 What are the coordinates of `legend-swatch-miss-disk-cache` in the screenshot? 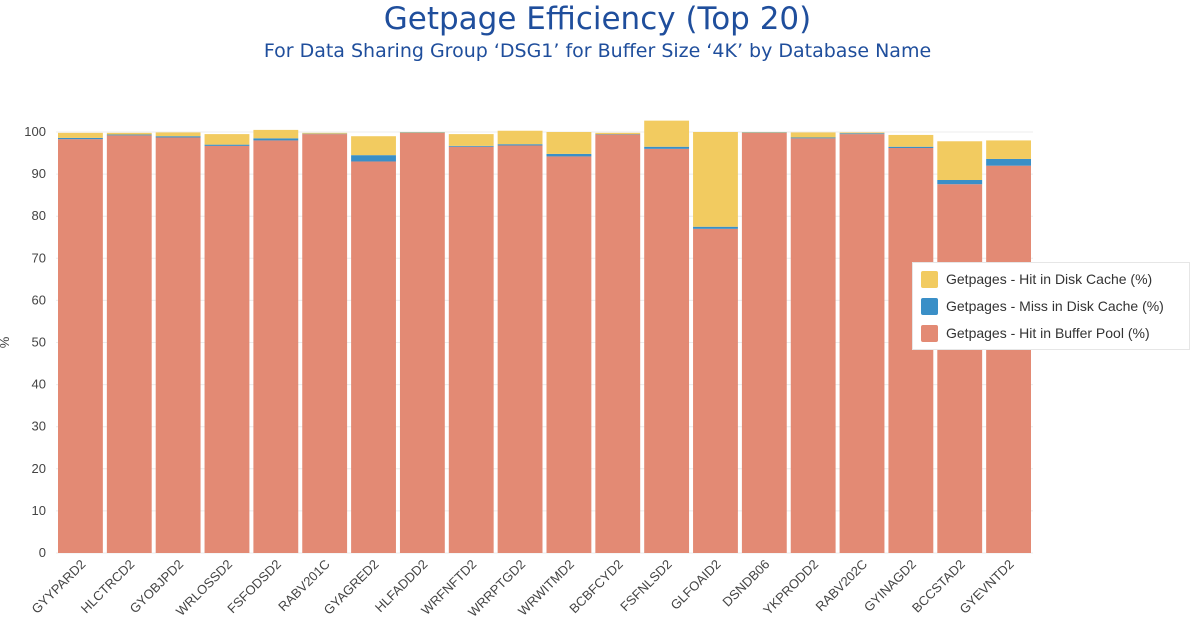 It's located at (929, 306).